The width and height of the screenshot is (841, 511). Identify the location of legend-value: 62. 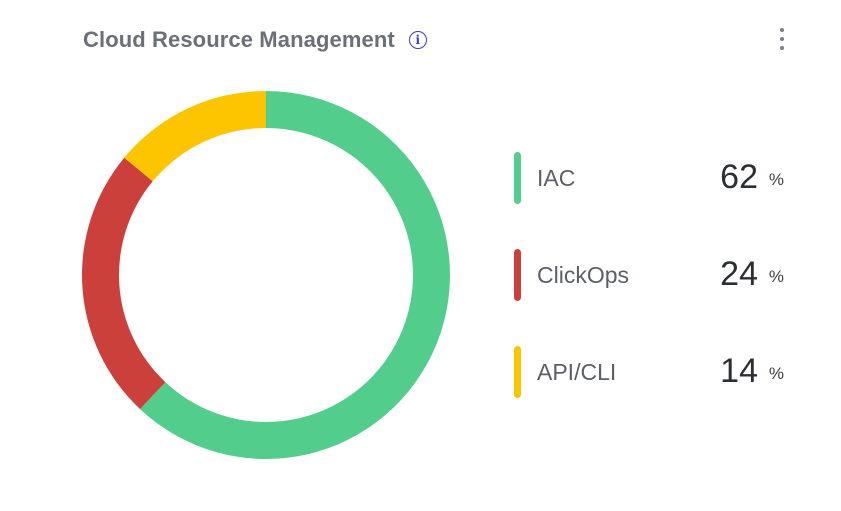
(739, 177).